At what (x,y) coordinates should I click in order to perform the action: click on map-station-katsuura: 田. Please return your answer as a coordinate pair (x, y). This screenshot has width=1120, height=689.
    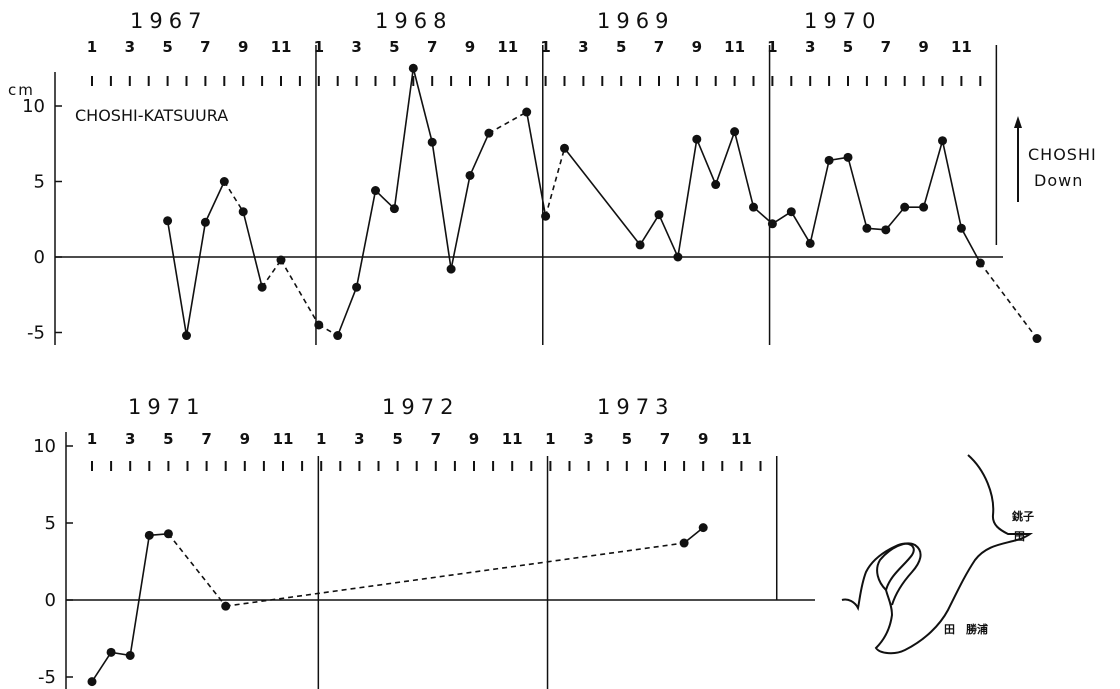
    Looking at the image, I should click on (949, 629).